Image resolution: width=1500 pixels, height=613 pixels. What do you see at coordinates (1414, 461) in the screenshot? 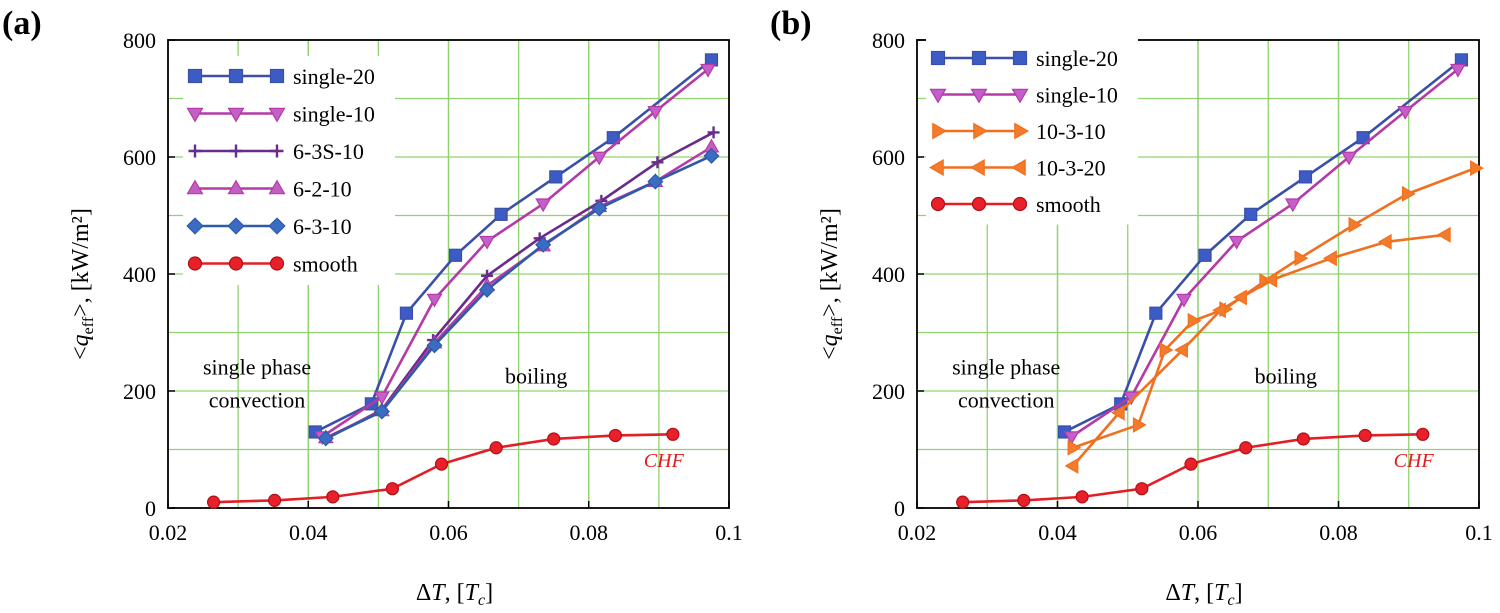
I see `annotation-chf: CHF` at bounding box center [1414, 461].